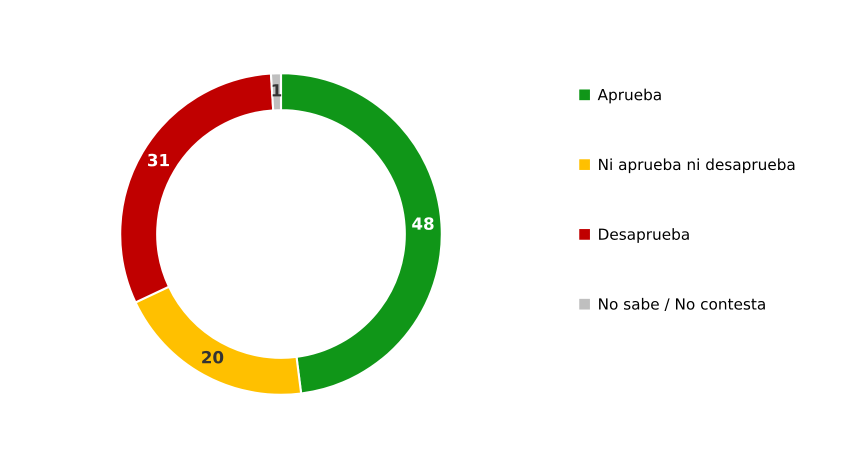 Image resolution: width=845 pixels, height=456 pixels. I want to click on legend-label: Ni aprueba ni desaprueba, so click(696, 166).